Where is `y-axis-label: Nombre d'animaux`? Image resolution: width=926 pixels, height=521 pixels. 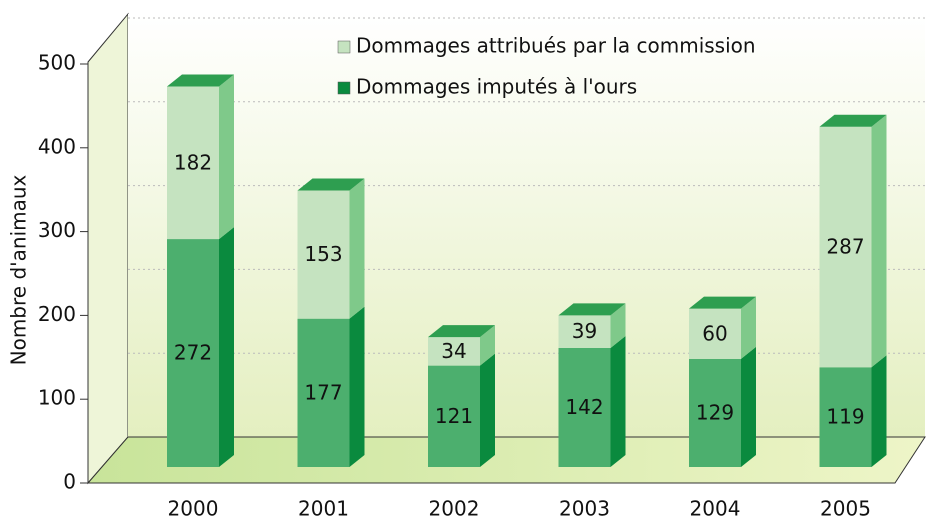 y-axis-label: Nombre d'animaux is located at coordinates (19, 269).